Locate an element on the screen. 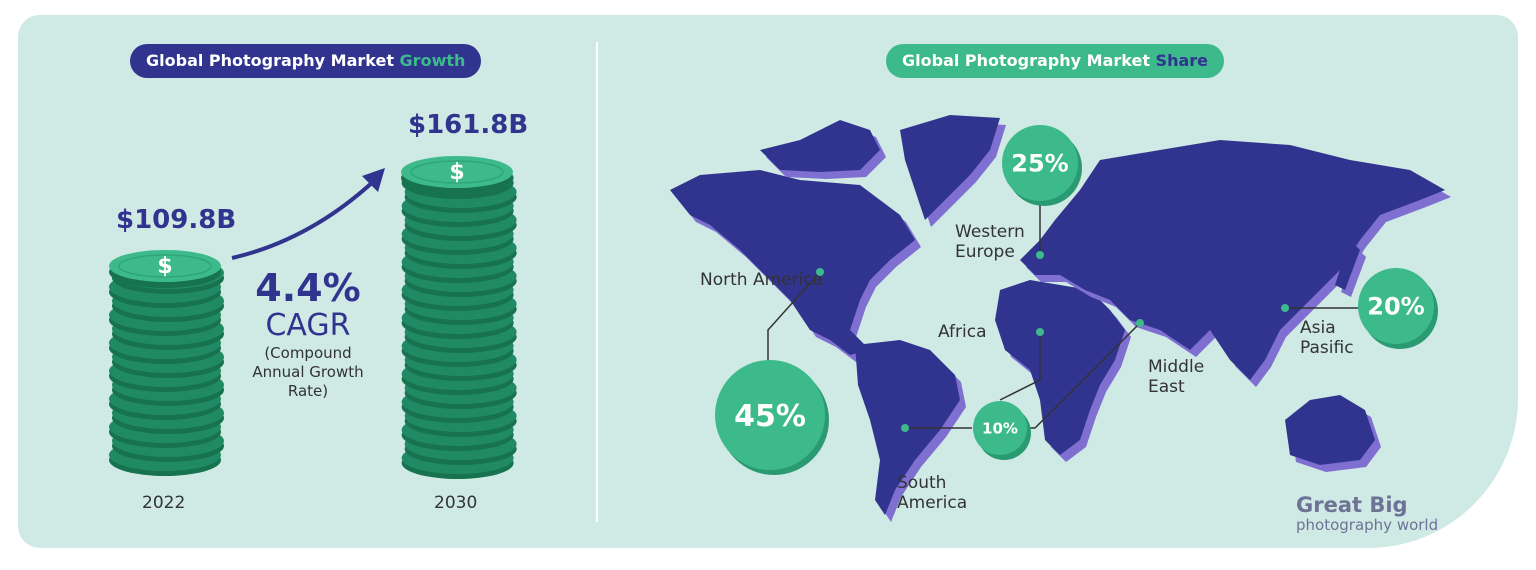  cagr-value: 4.4% is located at coordinates (308, 288).